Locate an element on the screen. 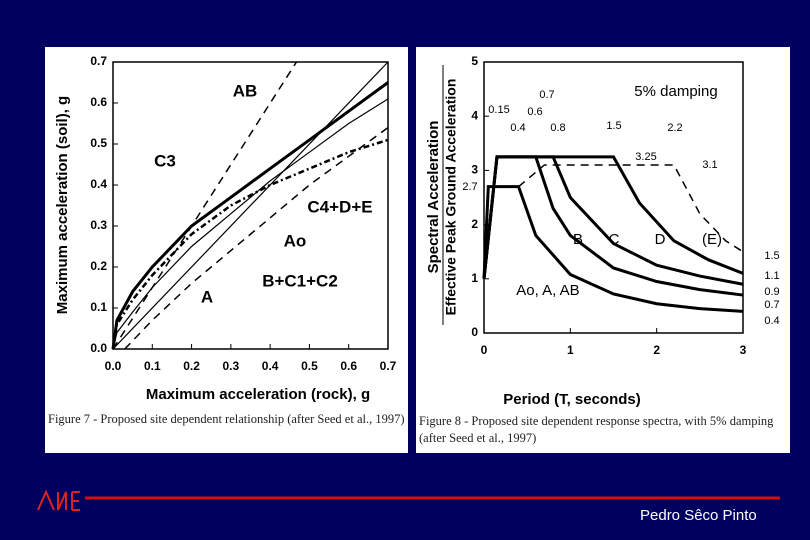  series-label: D is located at coordinates (660, 239).